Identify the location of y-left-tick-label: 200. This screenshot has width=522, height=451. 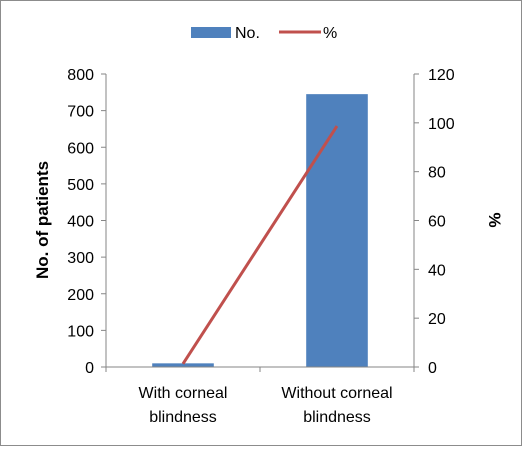
(80, 295).